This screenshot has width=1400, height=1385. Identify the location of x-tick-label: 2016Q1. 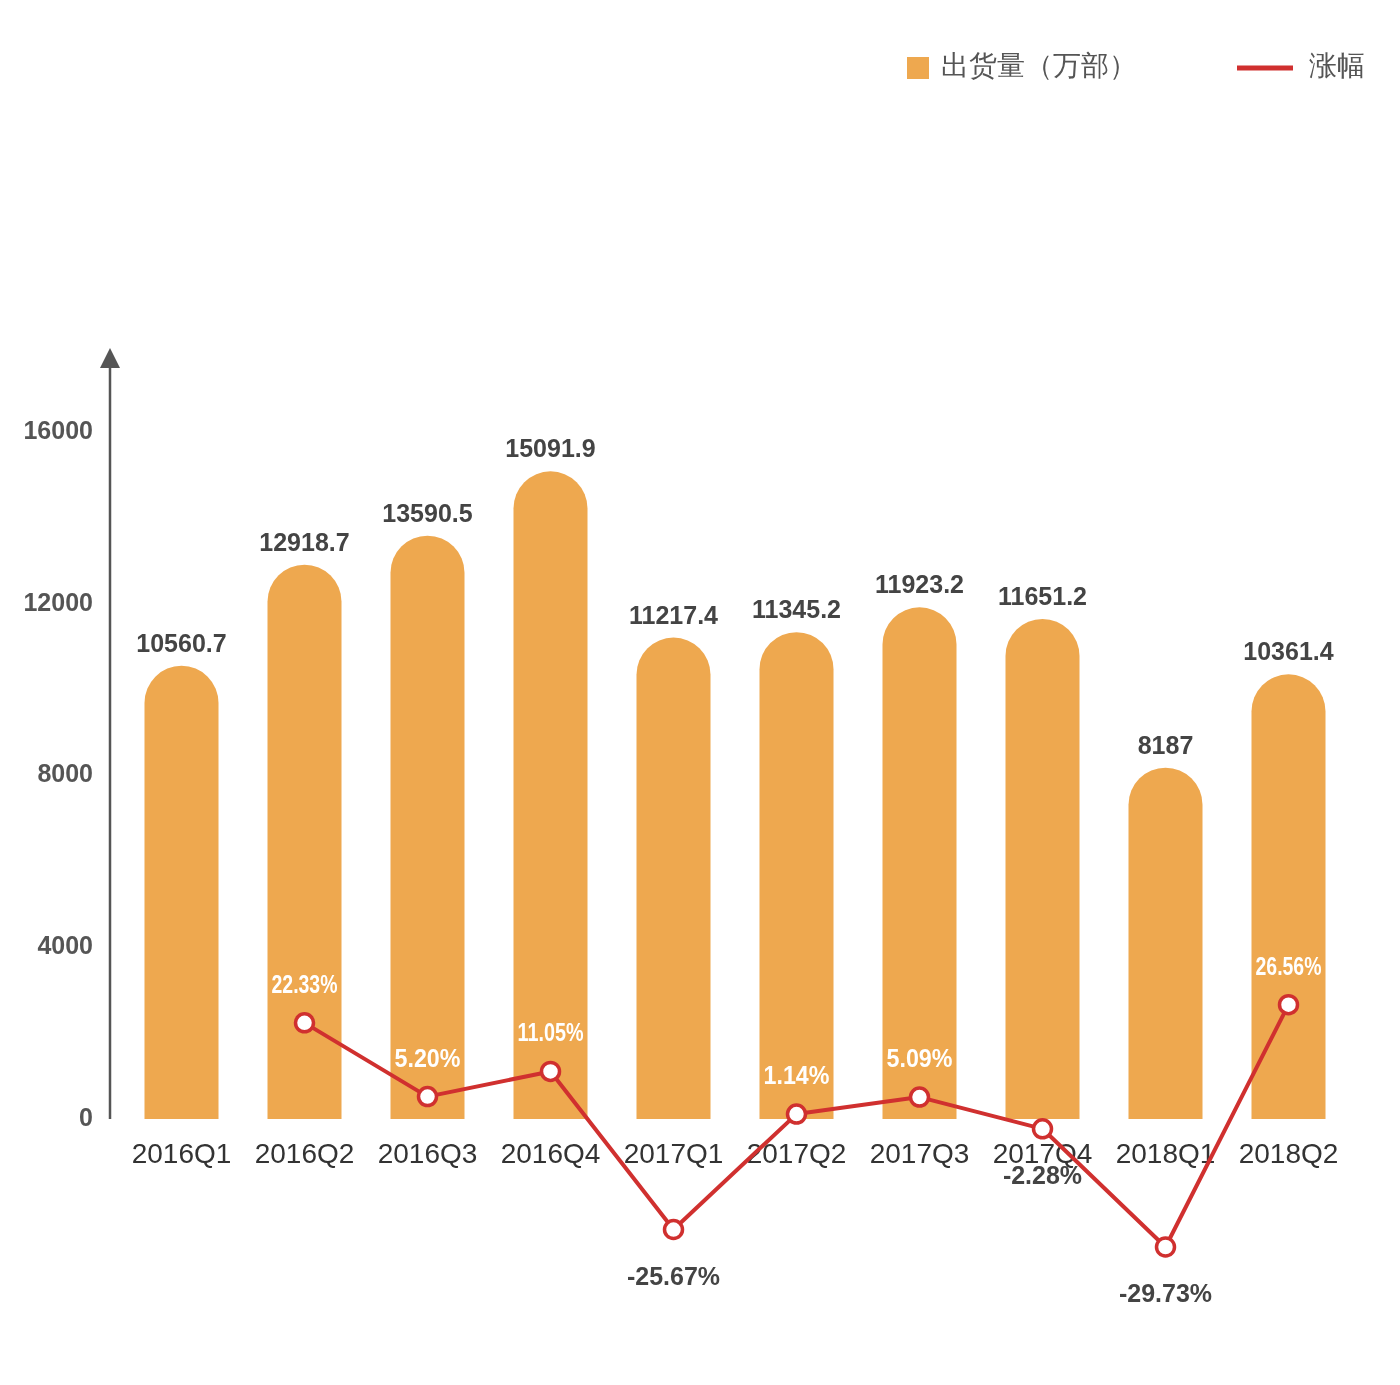
(181, 1153).